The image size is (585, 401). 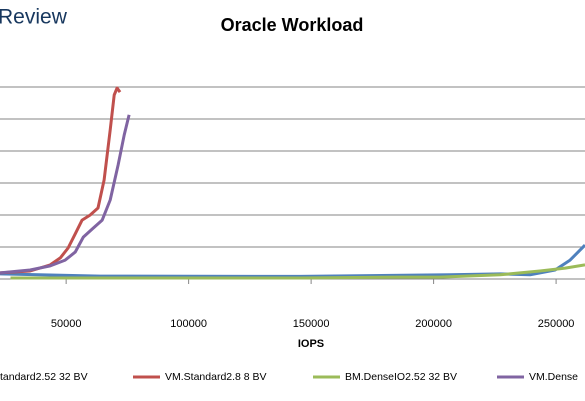 What do you see at coordinates (188, 324) in the screenshot?
I see `x-tick-label: 100000` at bounding box center [188, 324].